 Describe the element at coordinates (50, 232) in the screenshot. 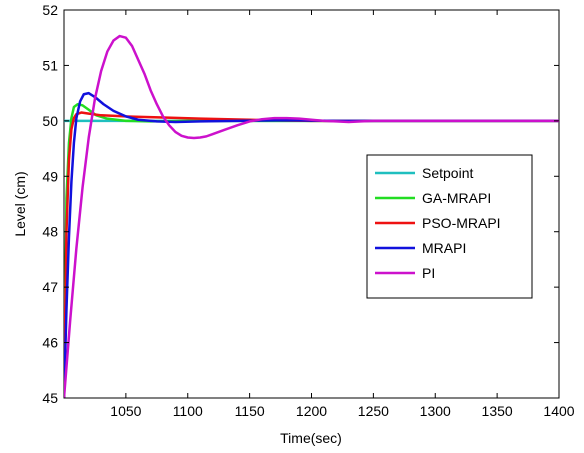

I see `y-tick-label: 48` at that location.